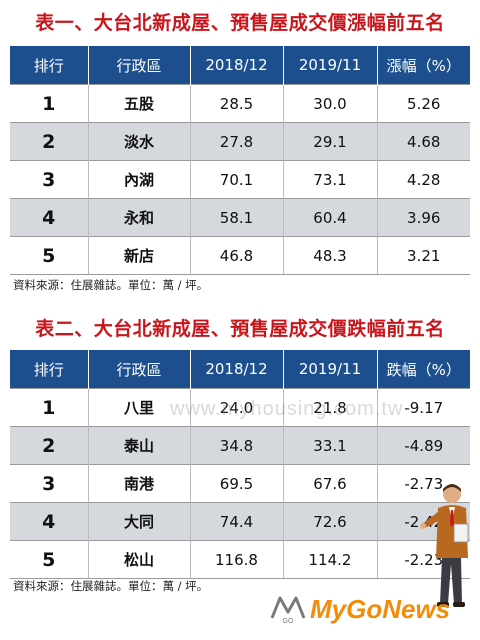  Describe the element at coordinates (423, 407) in the screenshot. I see `change-cell: -9.17` at that location.